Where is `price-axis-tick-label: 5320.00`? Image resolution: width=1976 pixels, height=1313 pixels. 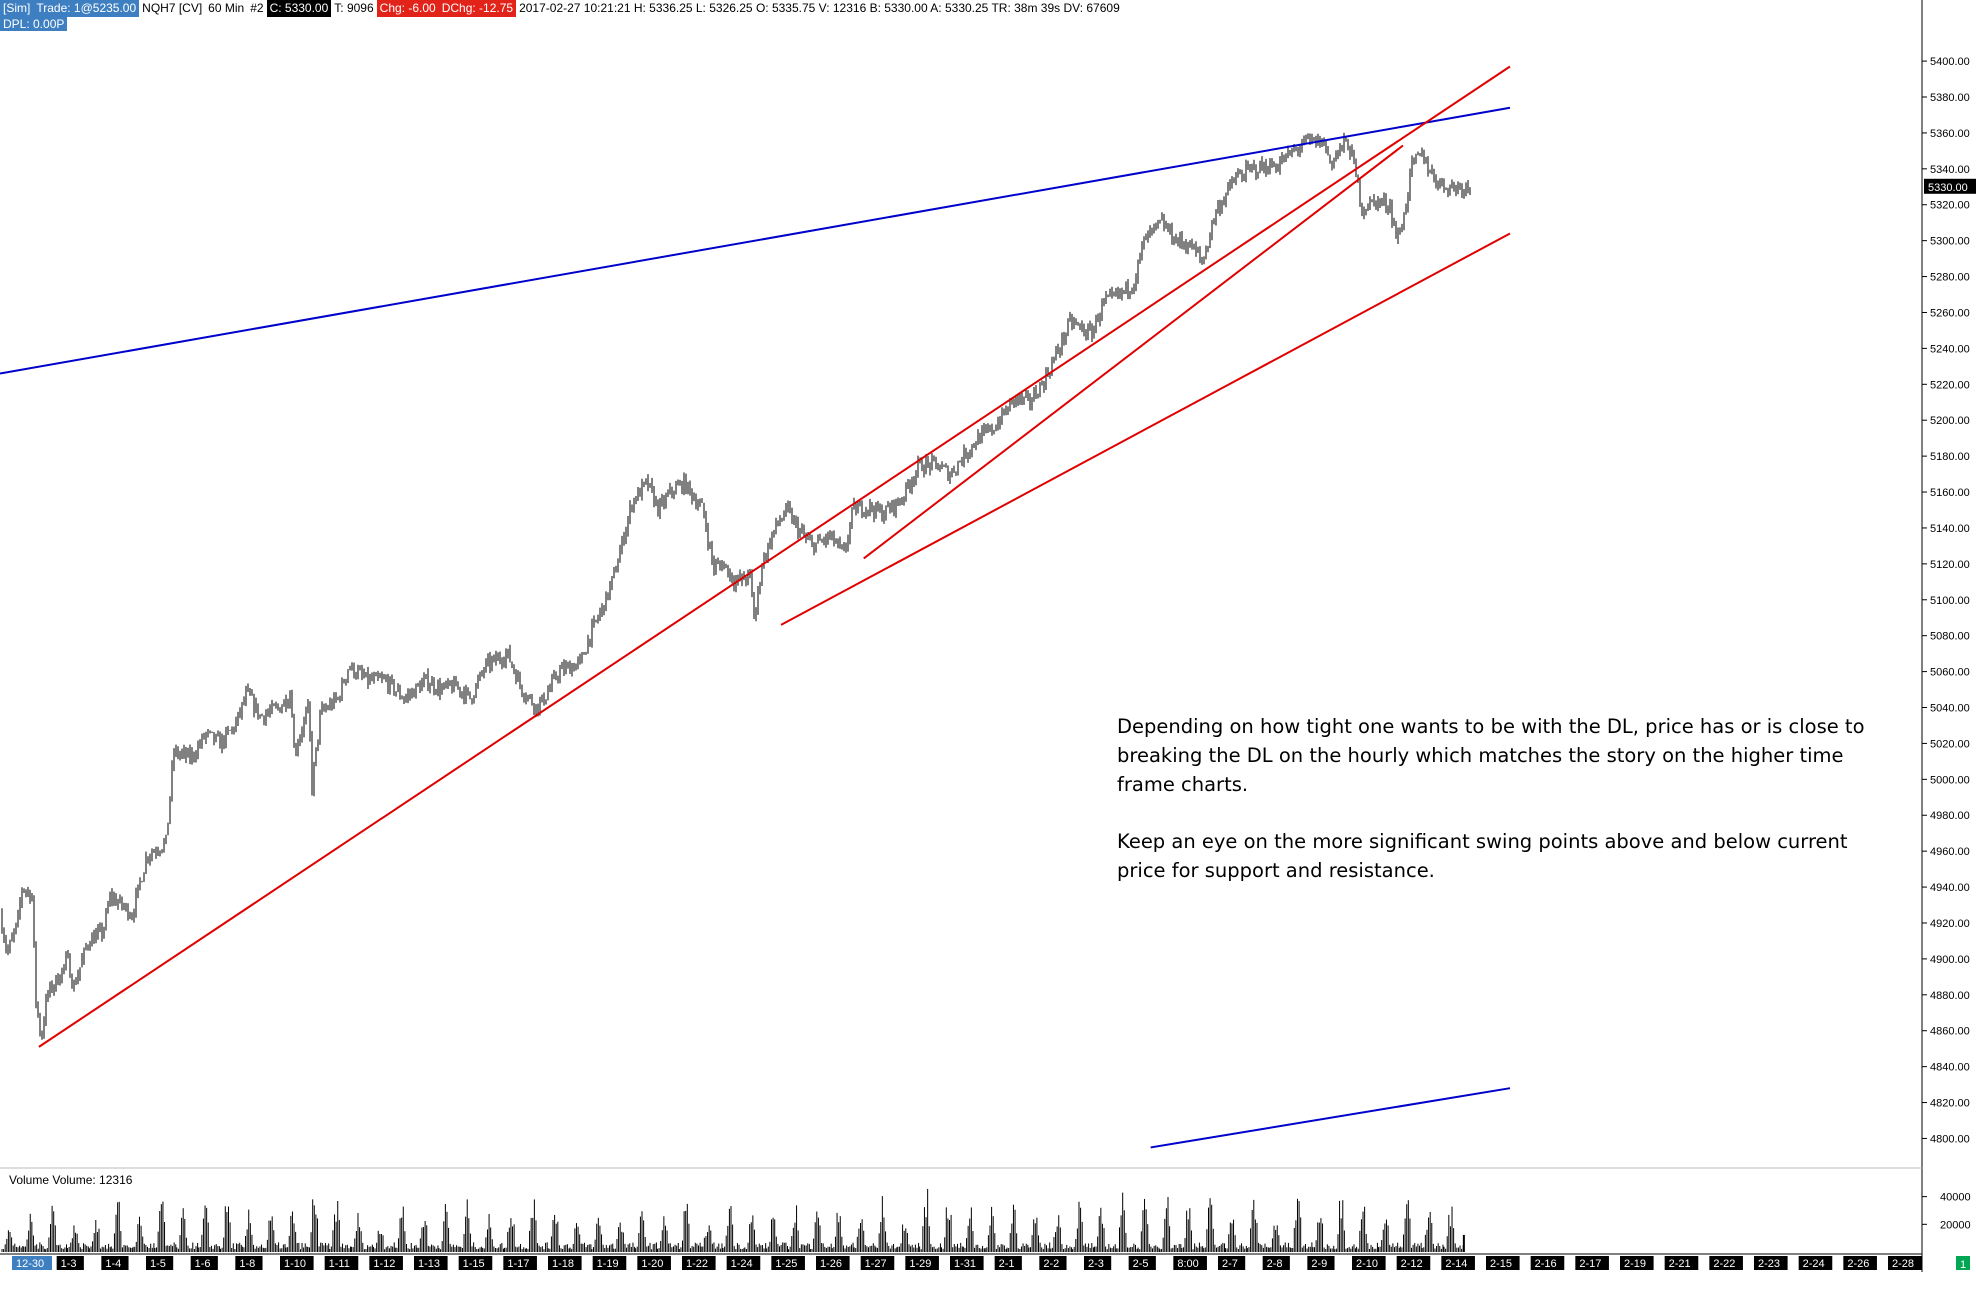
price-axis-tick-label: 5320.00 is located at coordinates (1950, 206).